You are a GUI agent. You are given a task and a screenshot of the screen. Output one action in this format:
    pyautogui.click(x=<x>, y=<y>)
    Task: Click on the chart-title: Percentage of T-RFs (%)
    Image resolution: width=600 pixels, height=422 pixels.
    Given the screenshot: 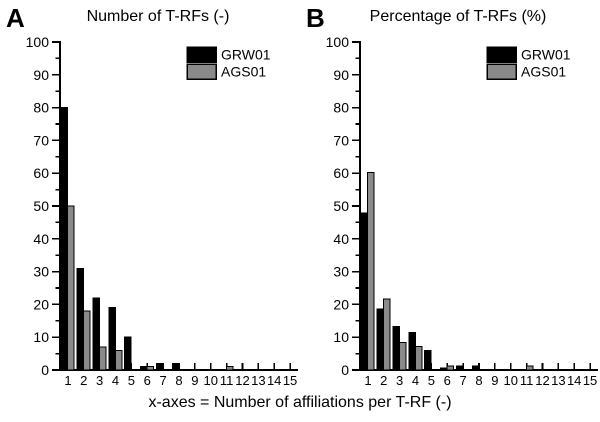 What is the action you would take?
    pyautogui.click(x=458, y=16)
    